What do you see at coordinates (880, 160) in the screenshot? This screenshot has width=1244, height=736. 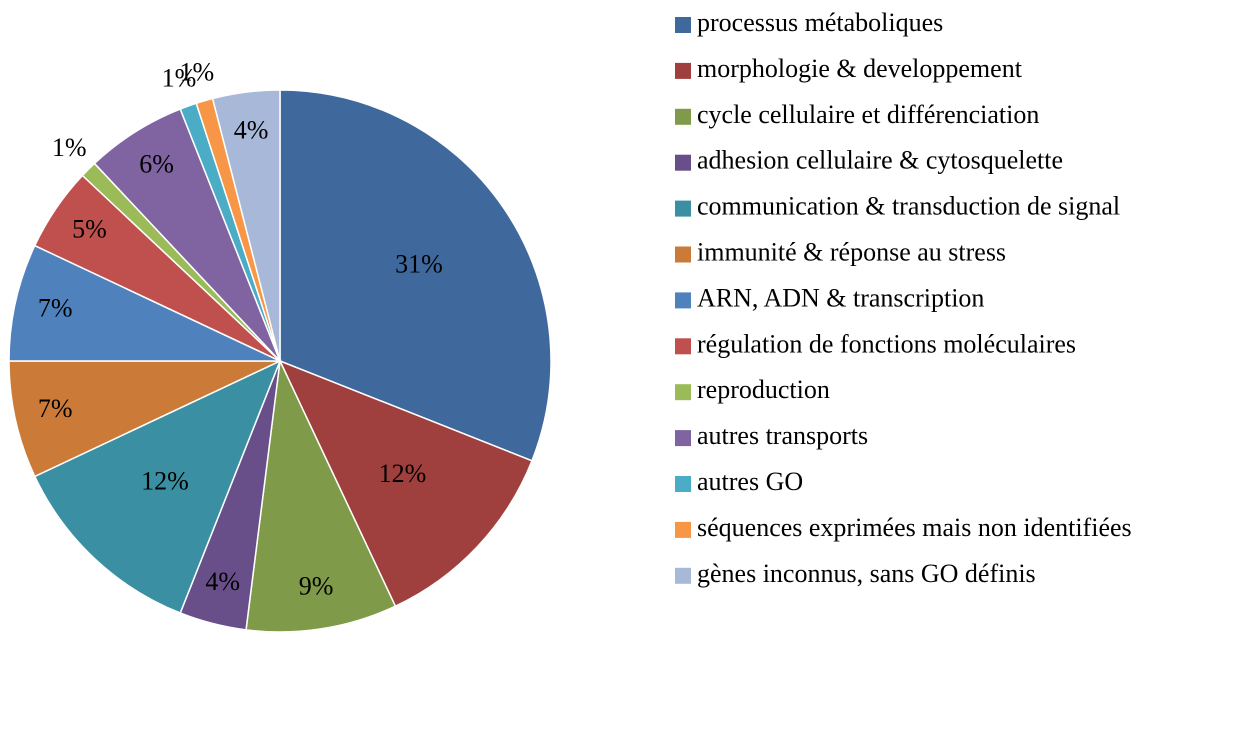 I see `legend-label: adhesion cellulaire & cytosquelette` at bounding box center [880, 160].